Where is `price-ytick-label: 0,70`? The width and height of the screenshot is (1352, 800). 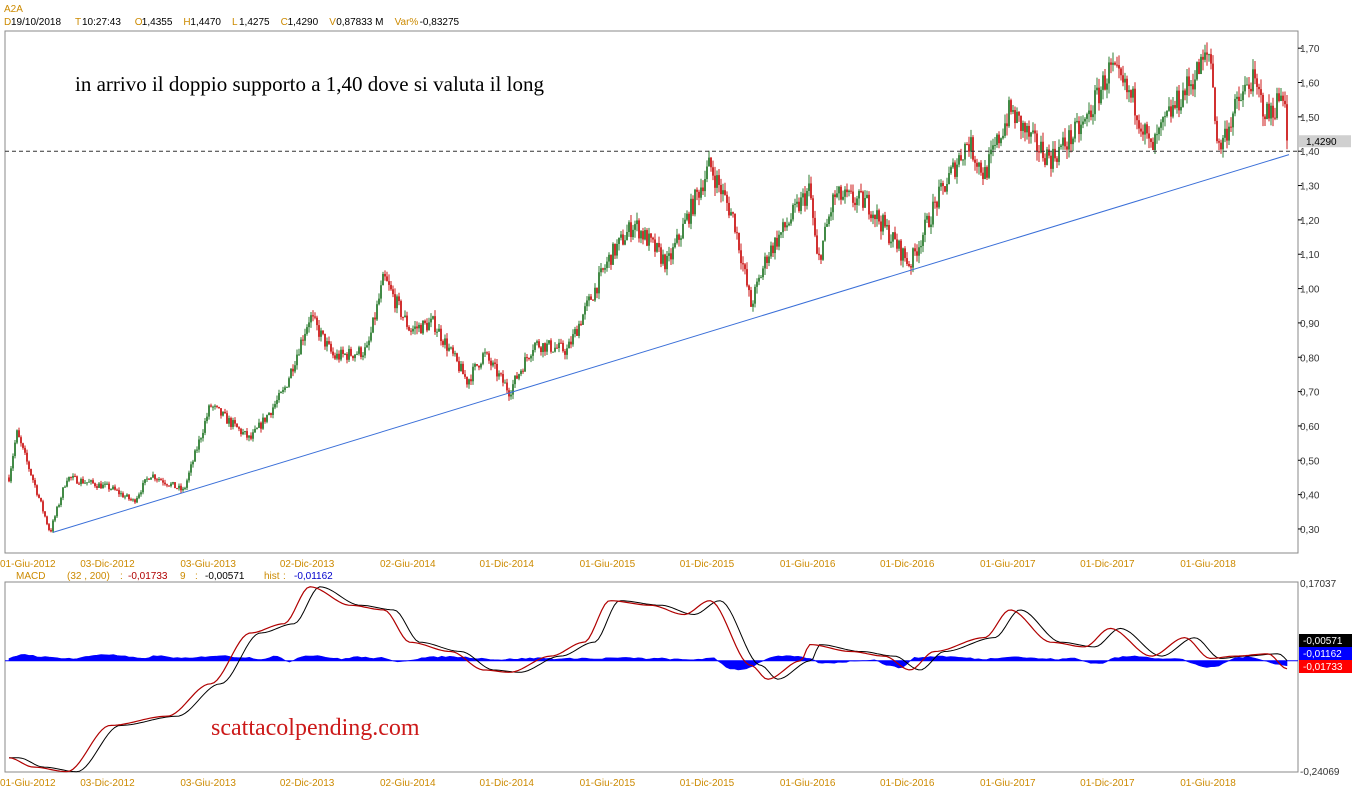 price-ytick-label: 0,70 is located at coordinates (1310, 393).